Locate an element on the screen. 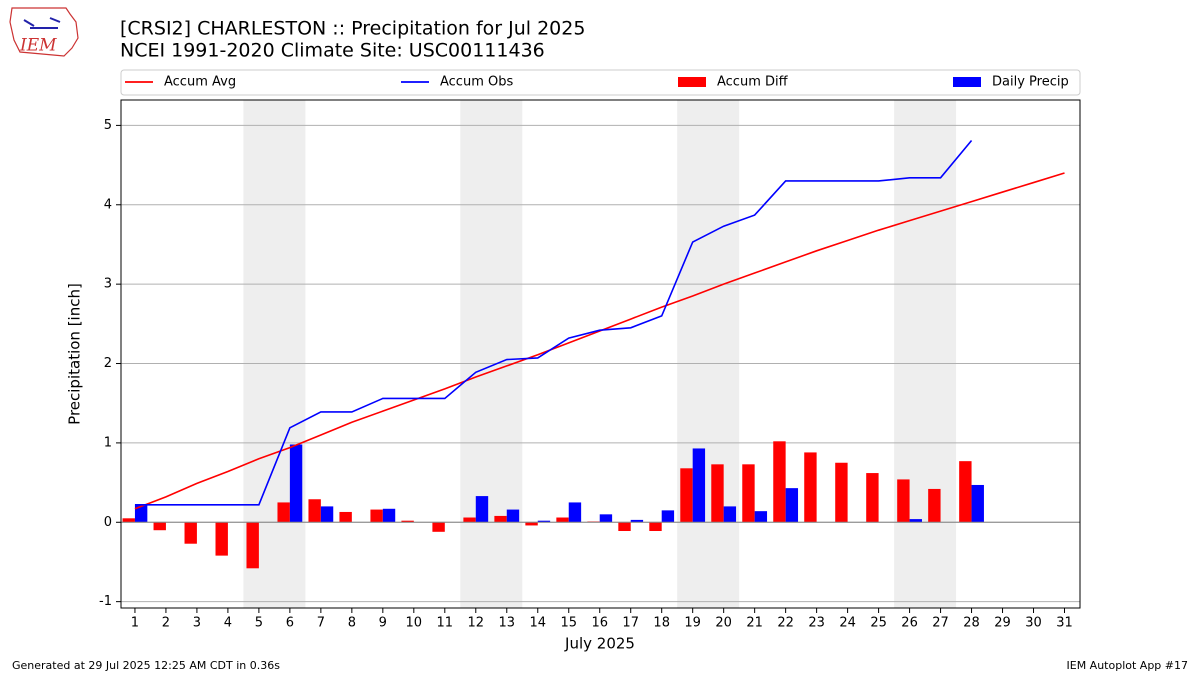  x-tick-label: 21 is located at coordinates (754, 623).